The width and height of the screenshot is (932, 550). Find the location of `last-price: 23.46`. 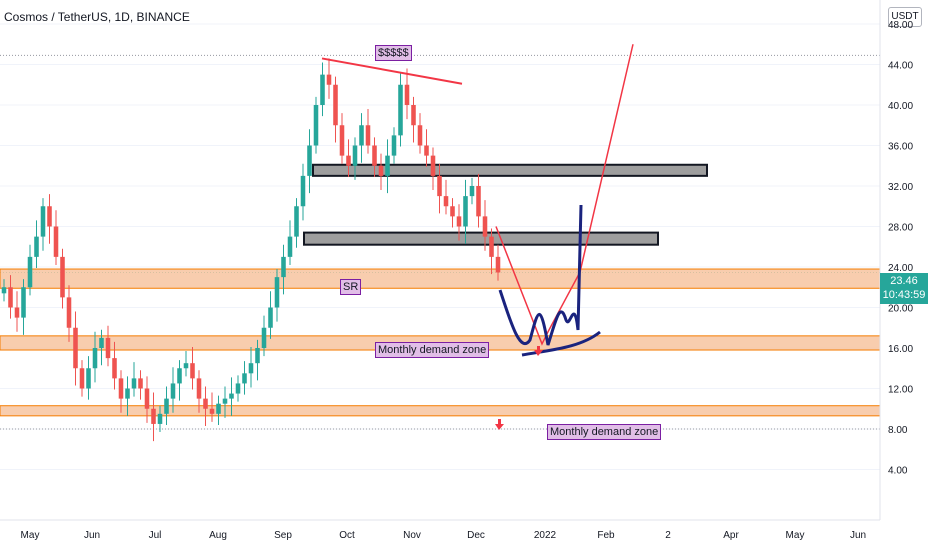

last-price: 23.46 is located at coordinates (904, 281).